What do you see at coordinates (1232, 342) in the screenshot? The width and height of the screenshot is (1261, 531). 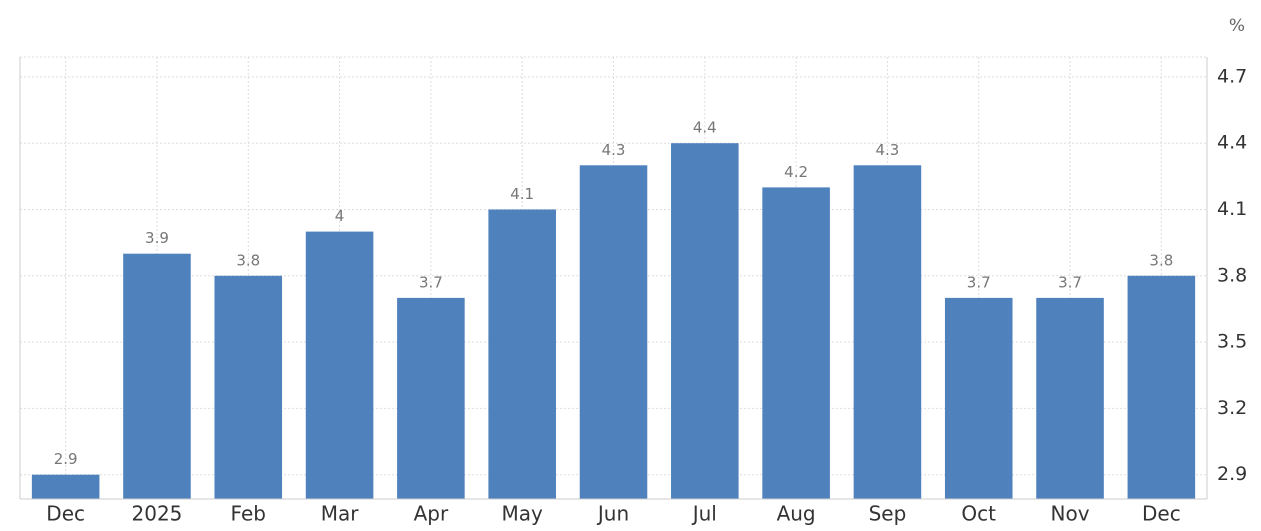 I see `y-tick-label: 3.5` at bounding box center [1232, 342].